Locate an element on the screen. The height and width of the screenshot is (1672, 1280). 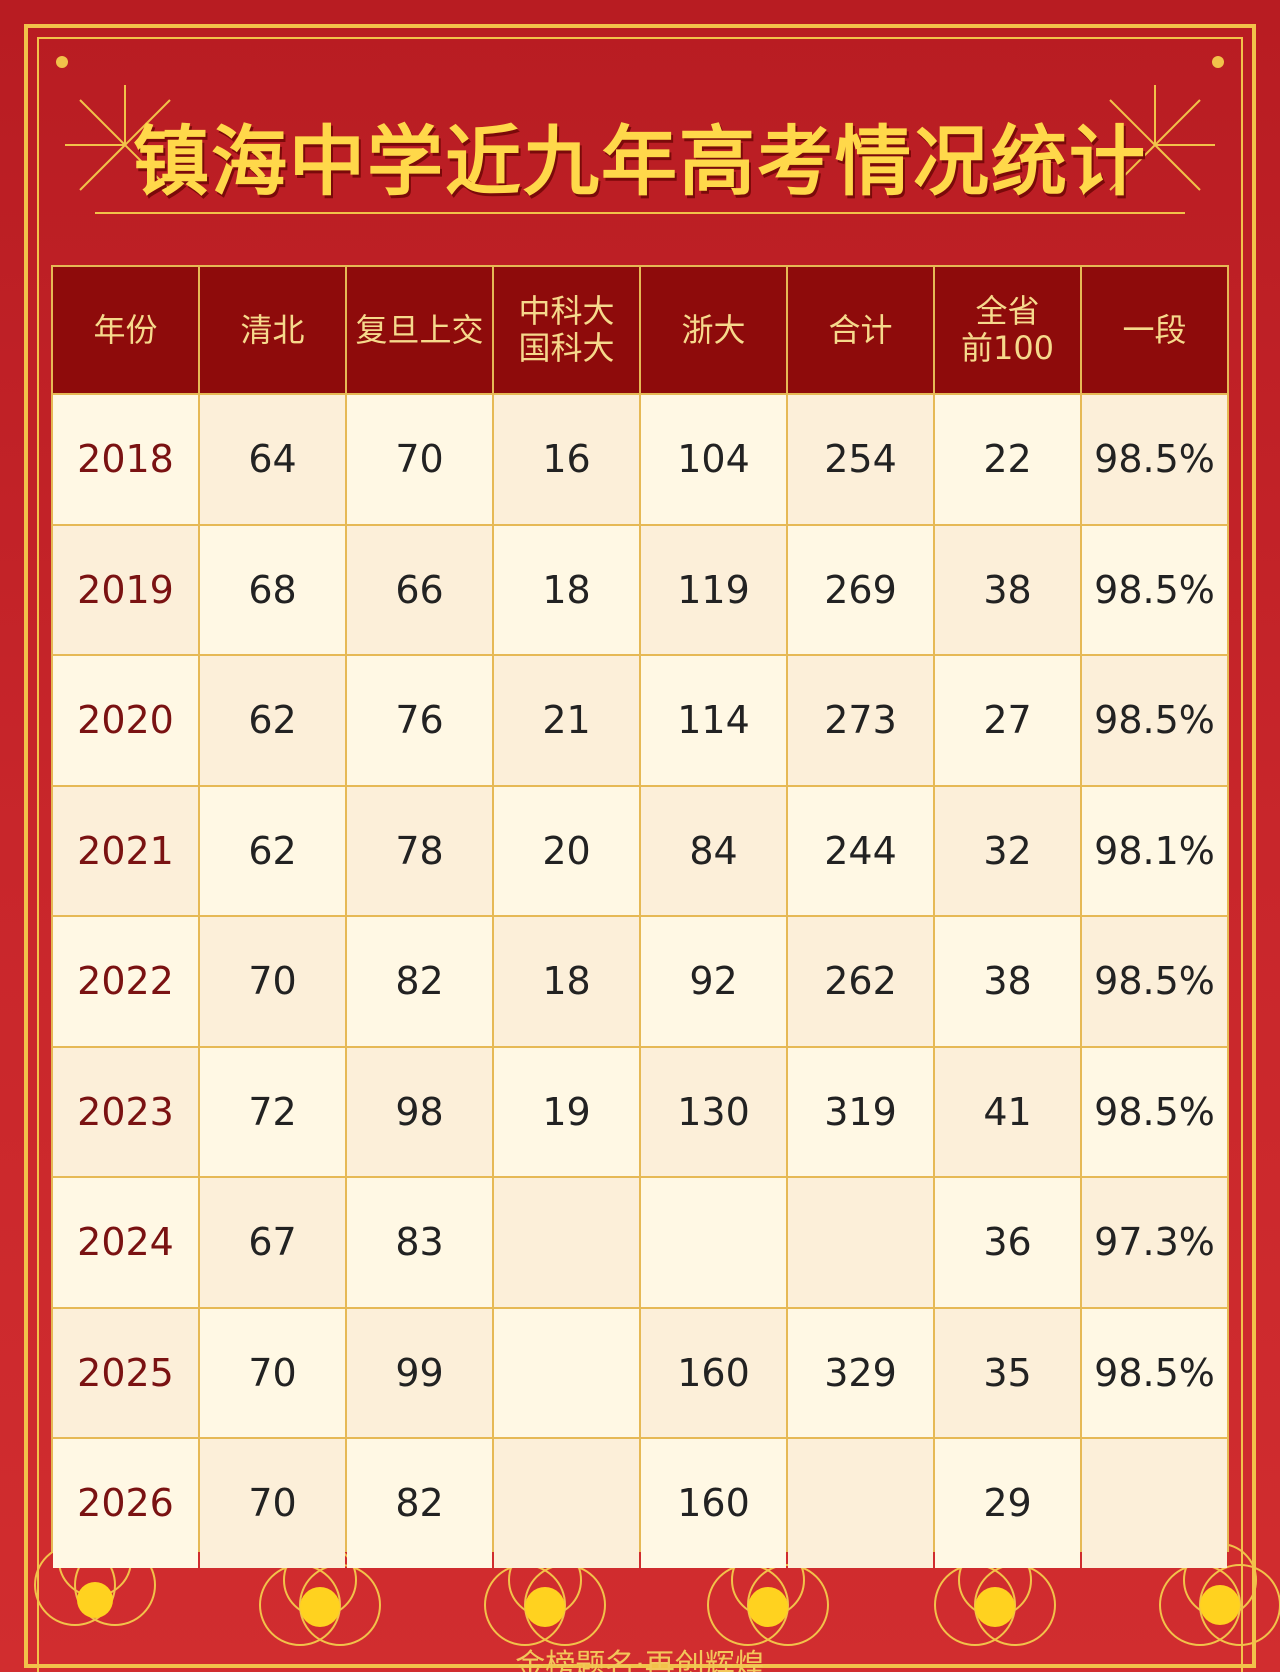
data-cell: 19 is located at coordinates (566, 1111).